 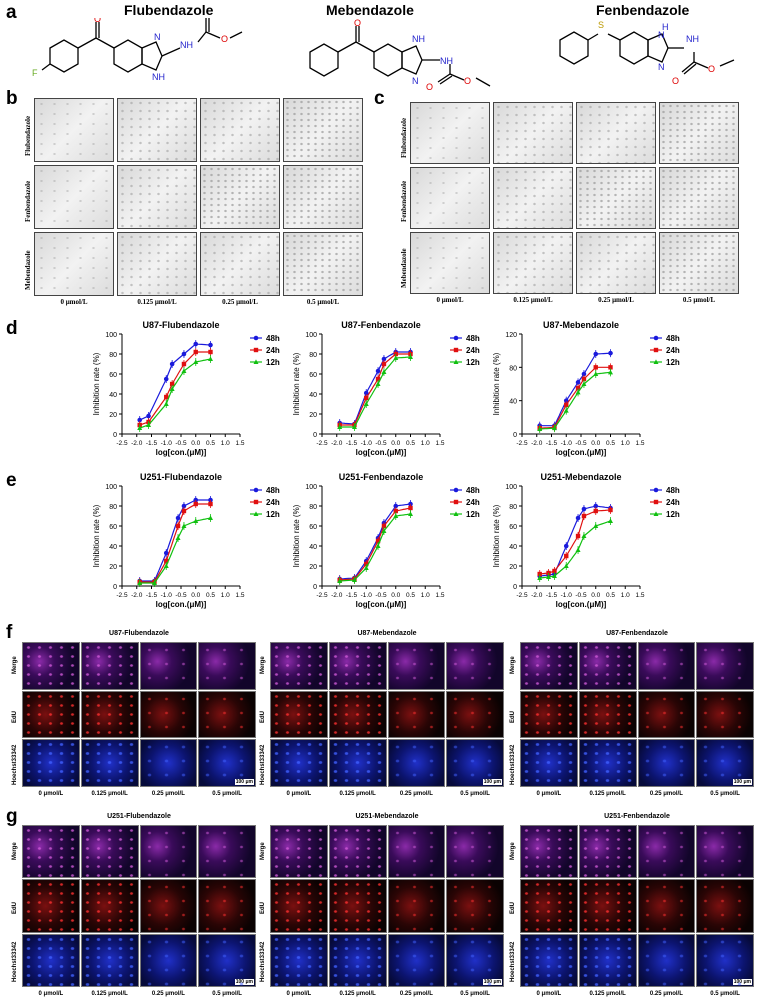 What do you see at coordinates (387, 906) in the screenshot?
I see `fluorescence-grid: 100 μm` at bounding box center [387, 906].